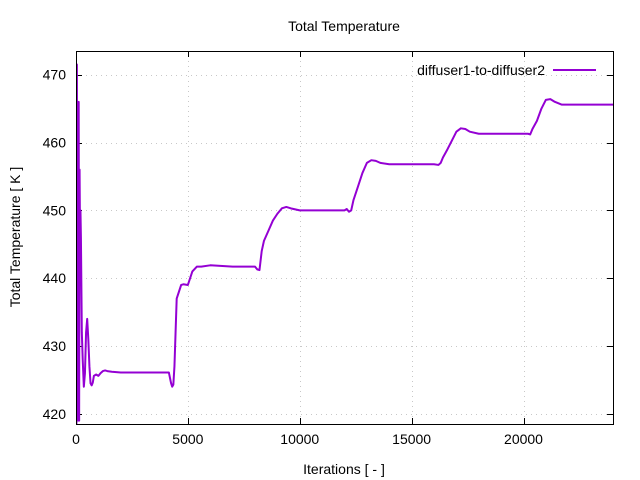 This screenshot has height=480, width=640. Describe the element at coordinates (344, 469) in the screenshot. I see `x-axis-label: Iterations [ - ]` at that location.